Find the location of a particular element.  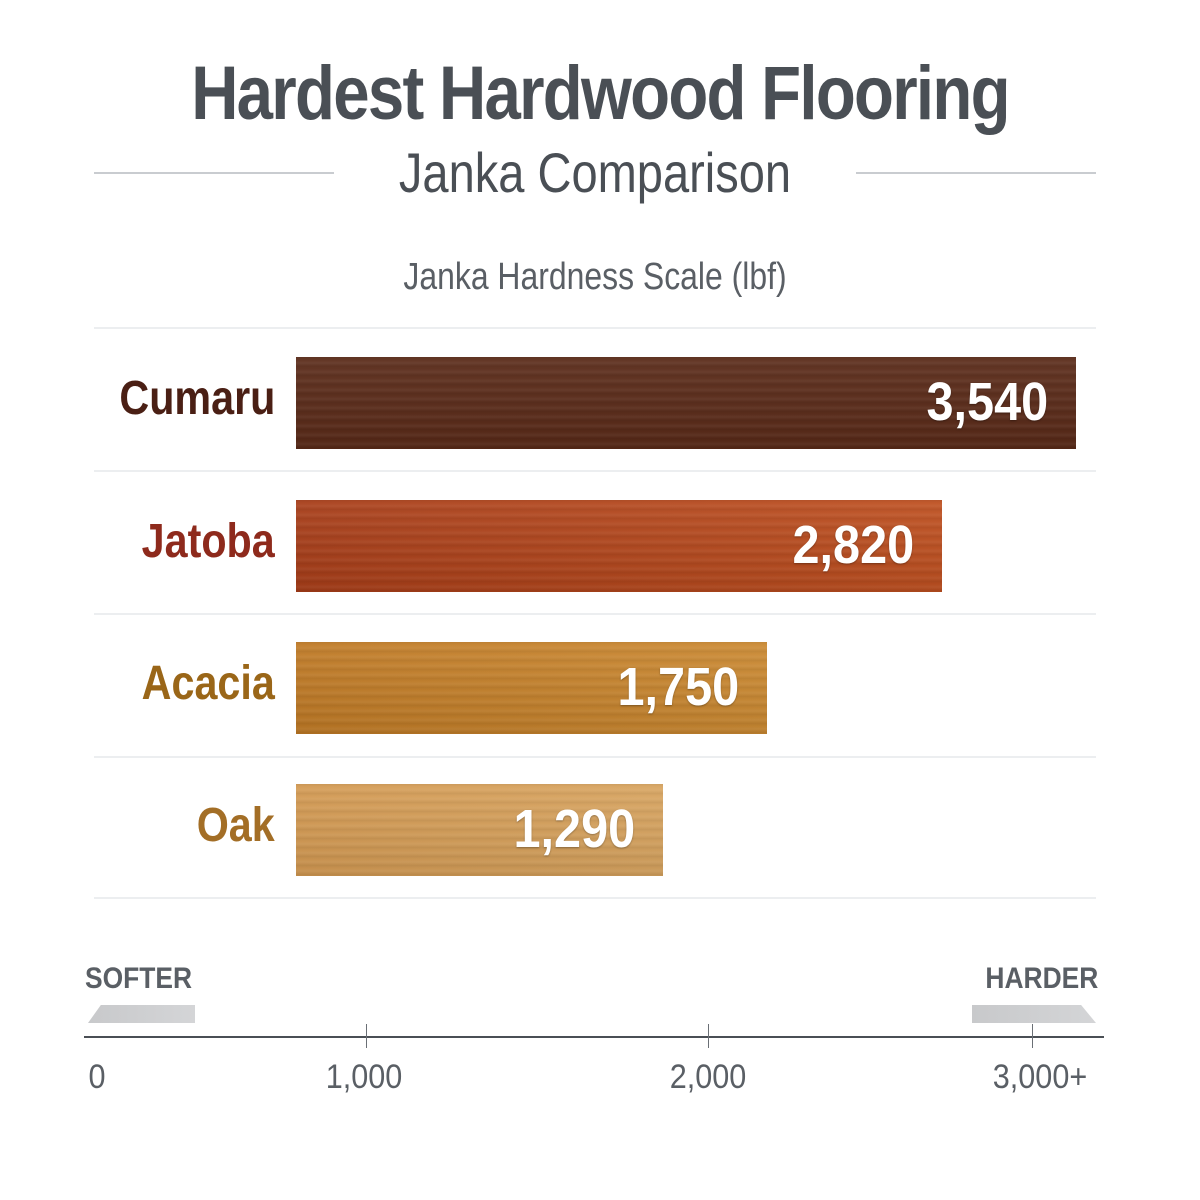

bar-oak: 1,290 is located at coordinates (479, 830).